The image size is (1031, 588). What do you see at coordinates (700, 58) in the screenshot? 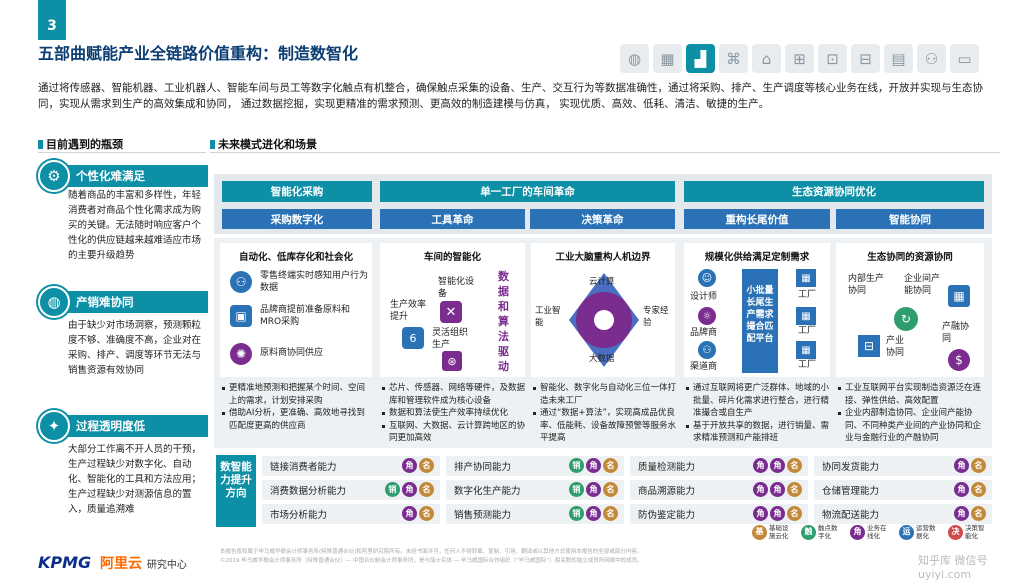
I see `factory-icon: ▟` at bounding box center [700, 58].